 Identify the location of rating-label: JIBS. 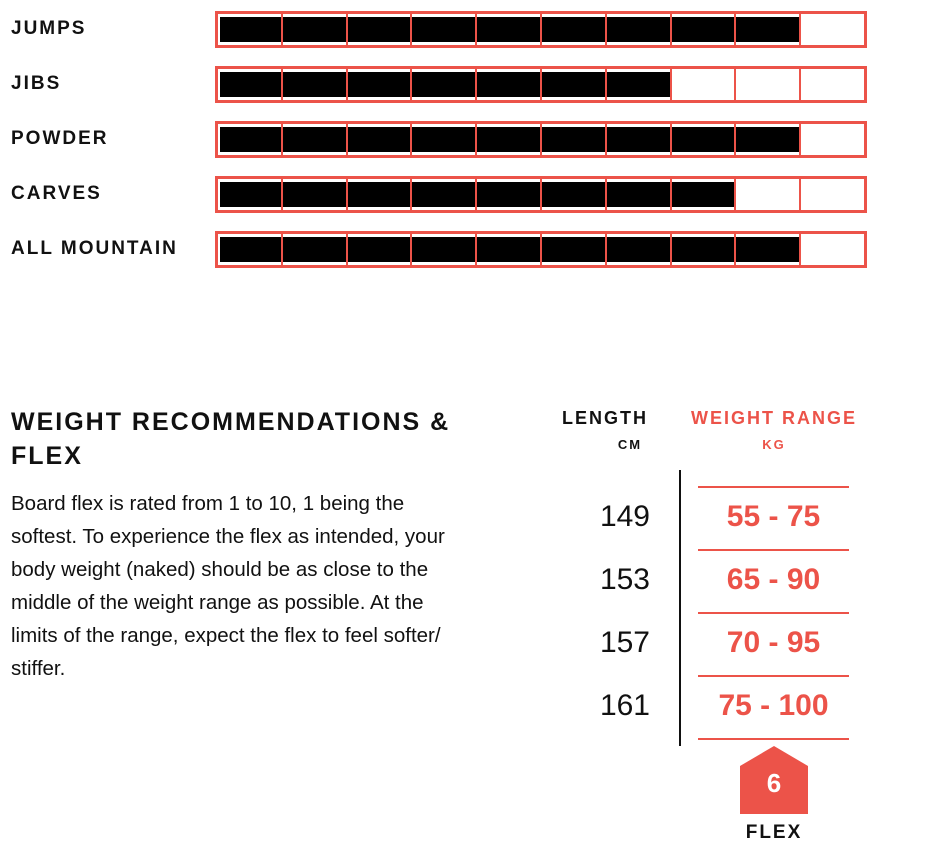
(36, 83).